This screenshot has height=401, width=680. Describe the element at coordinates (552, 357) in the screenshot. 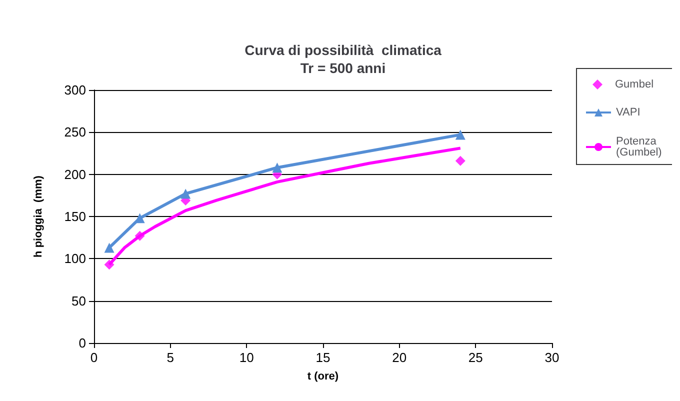

I see `x-tick-label: 30` at that location.